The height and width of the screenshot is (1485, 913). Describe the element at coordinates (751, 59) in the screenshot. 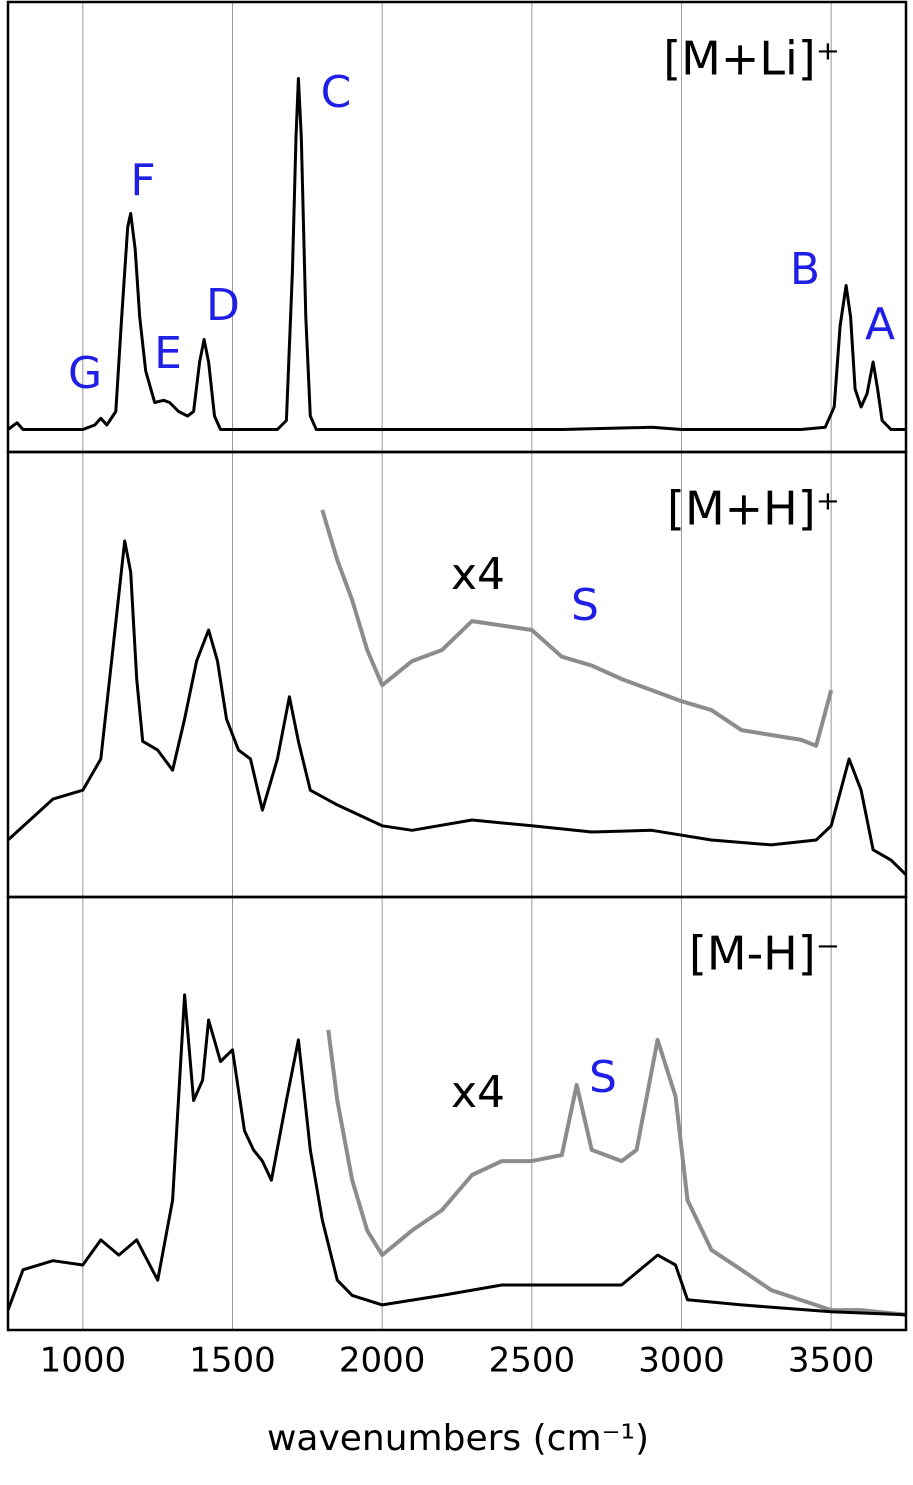

I see `panel-label: [M+Li]⁺` at that location.